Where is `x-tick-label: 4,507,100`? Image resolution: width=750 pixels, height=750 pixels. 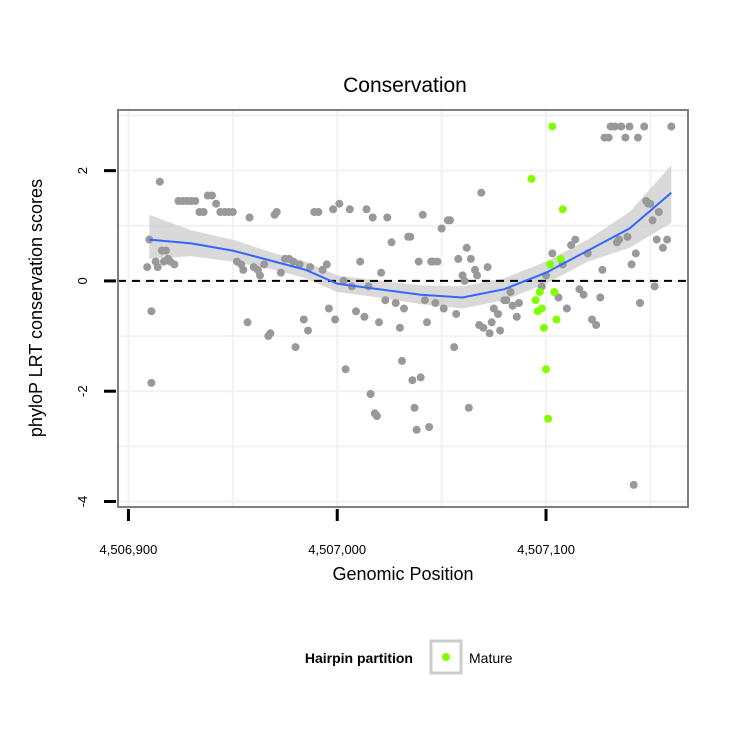
x-tick-label: 4,507,100 is located at coordinates (546, 549).